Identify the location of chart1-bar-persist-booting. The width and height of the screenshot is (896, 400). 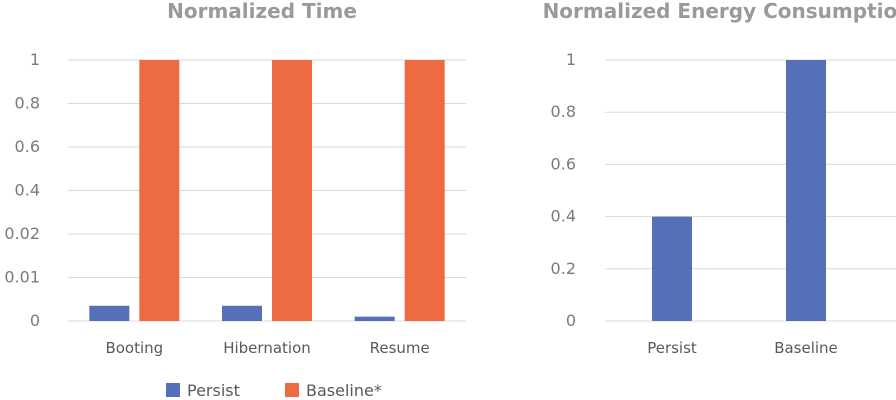
(109, 313).